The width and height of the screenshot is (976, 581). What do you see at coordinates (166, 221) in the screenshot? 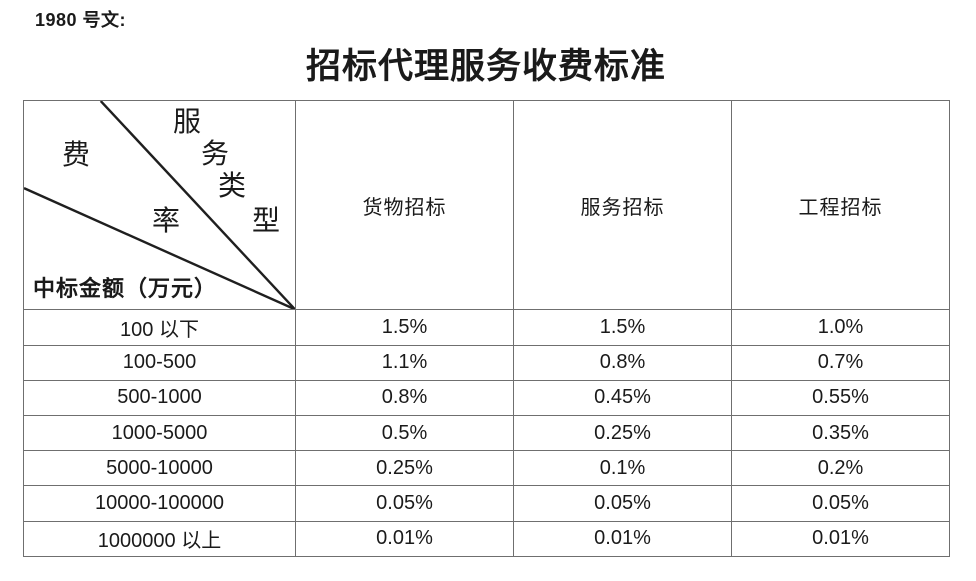
I see `corner-fee-rate-char: 率` at bounding box center [166, 221].